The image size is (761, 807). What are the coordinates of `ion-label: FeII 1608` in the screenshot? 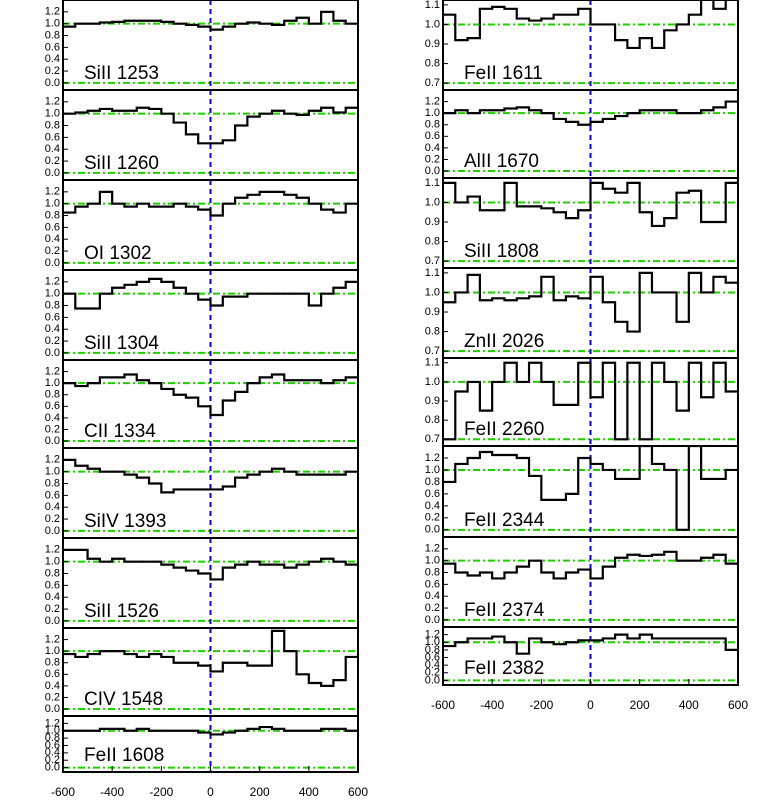 It's located at (124, 755).